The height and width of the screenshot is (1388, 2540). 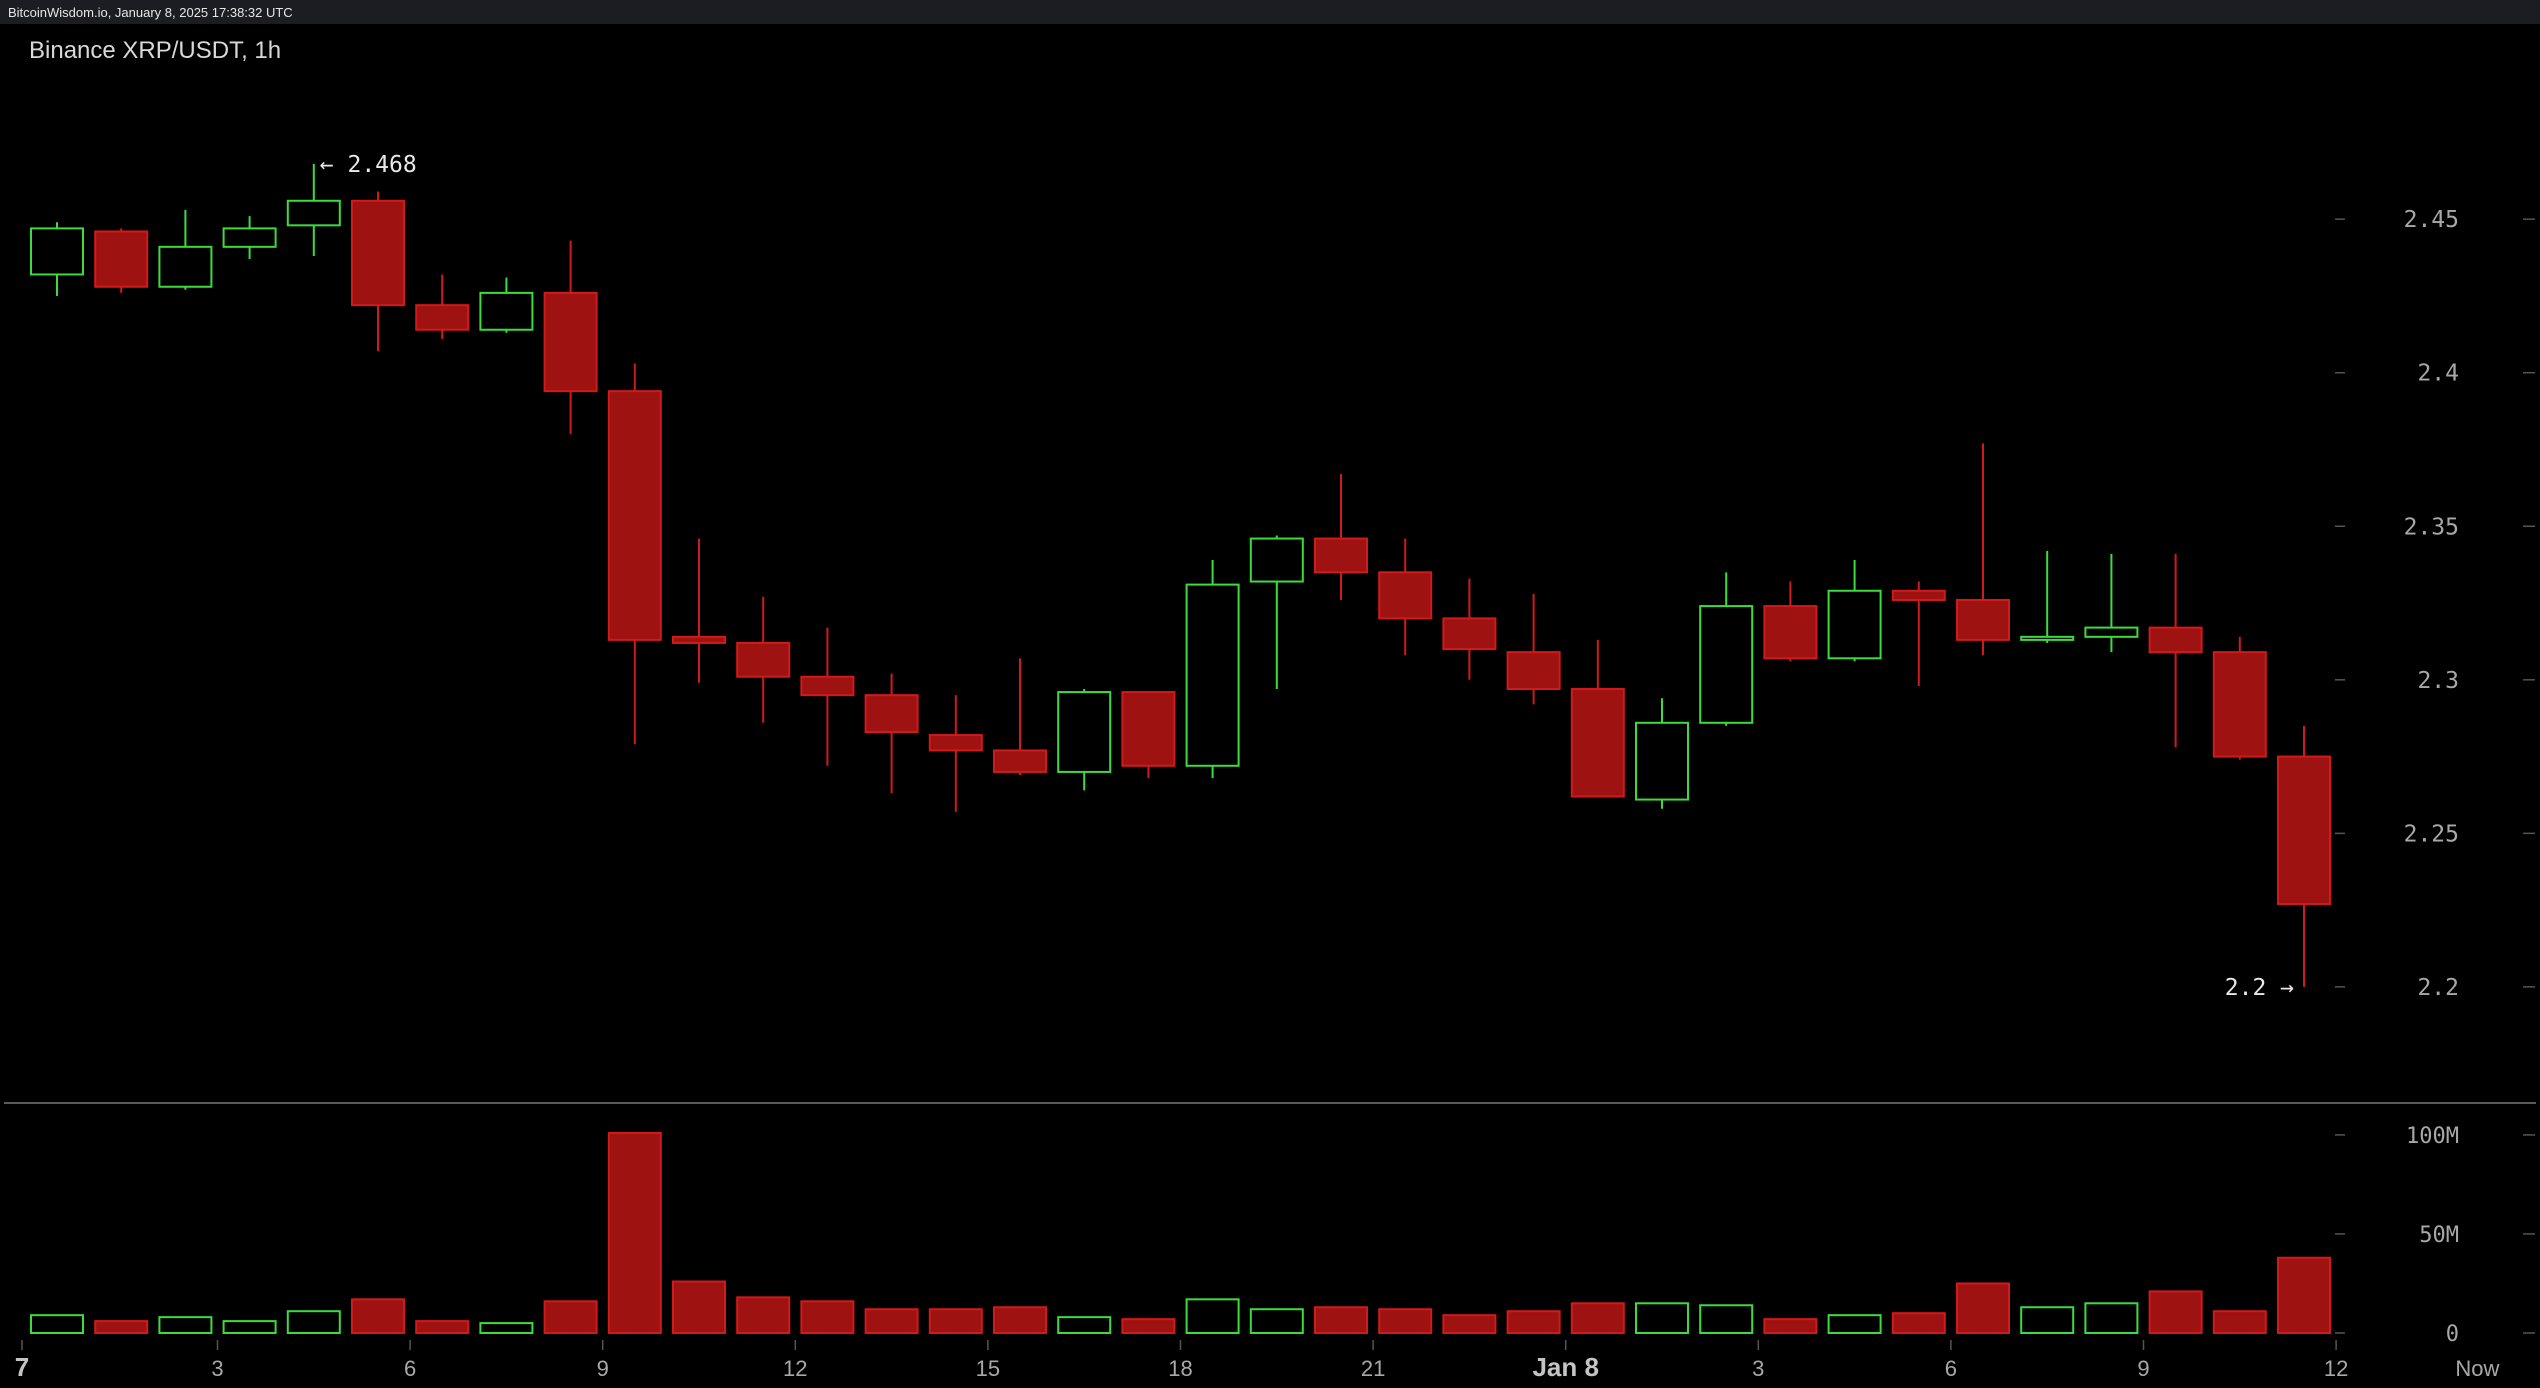 What do you see at coordinates (1373, 1368) in the screenshot?
I see `time-tick-label: 21` at bounding box center [1373, 1368].